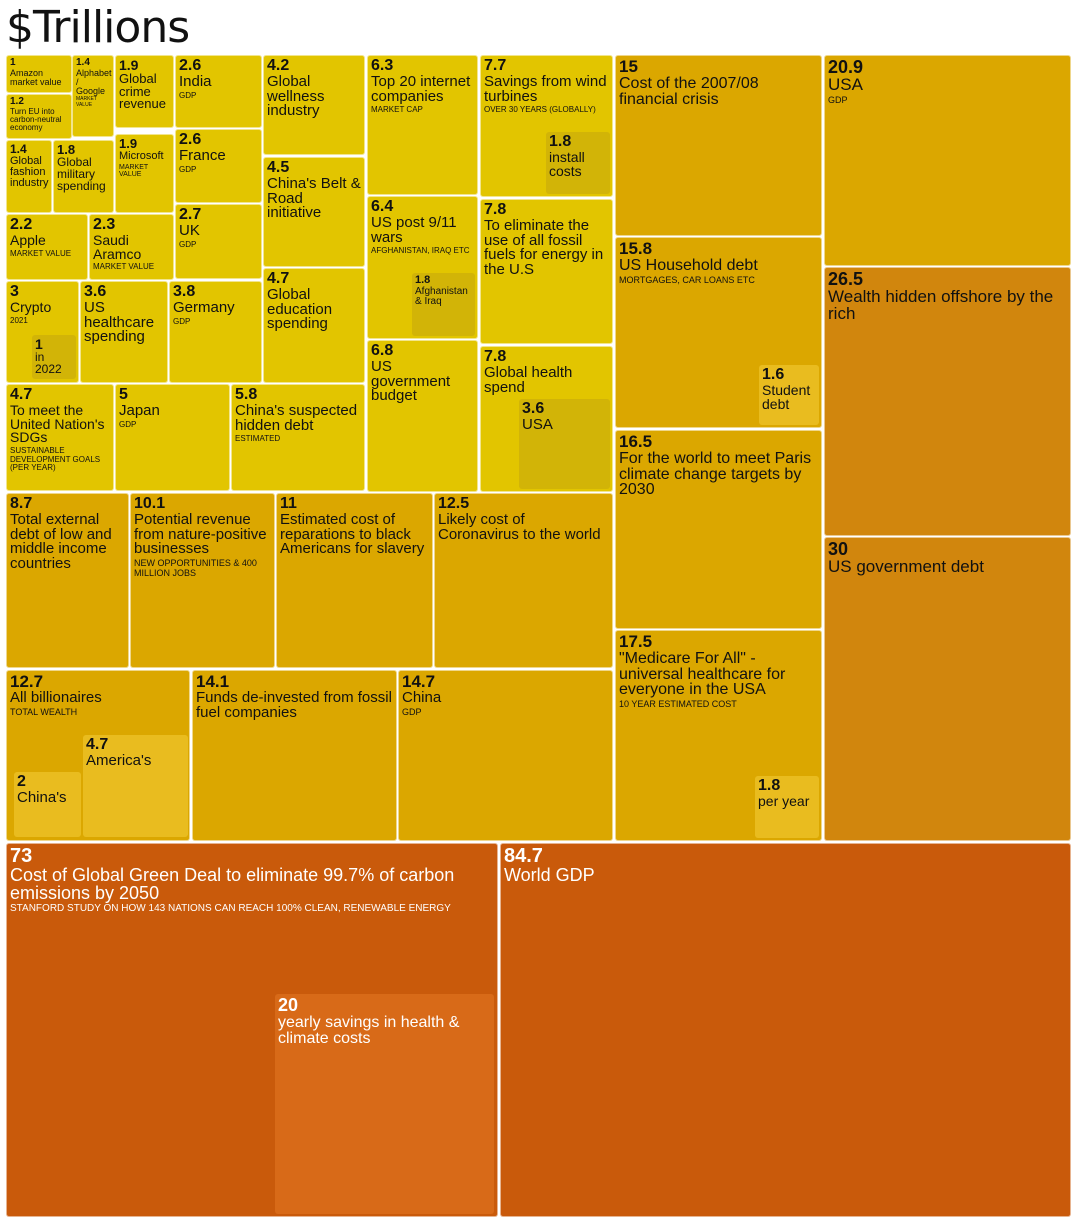 The height and width of the screenshot is (1218, 1076). Describe the element at coordinates (97, 744) in the screenshot. I see `subtile-value: 4.7` at that location.